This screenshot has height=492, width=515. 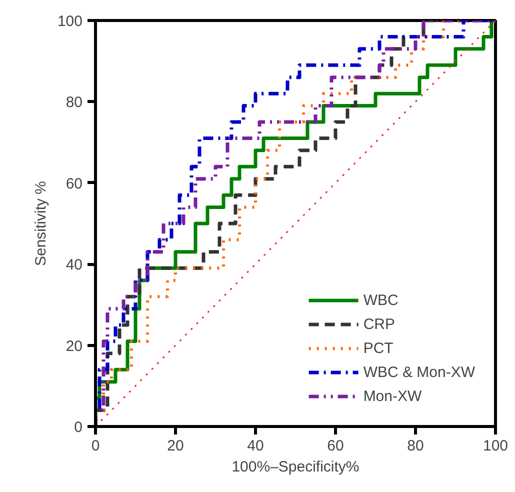 What do you see at coordinates (392, 396) in the screenshot?
I see `legend-label: Mon-XW` at bounding box center [392, 396].